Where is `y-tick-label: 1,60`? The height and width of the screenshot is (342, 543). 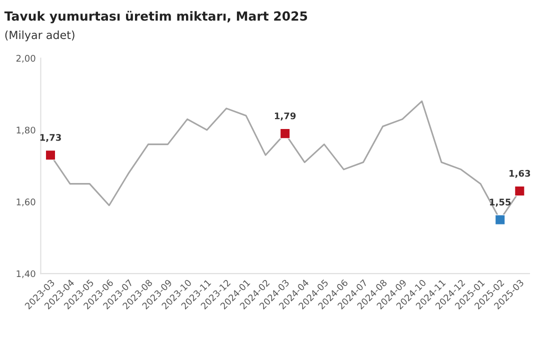 y-tick-label: 1,60 is located at coordinates (26, 202).